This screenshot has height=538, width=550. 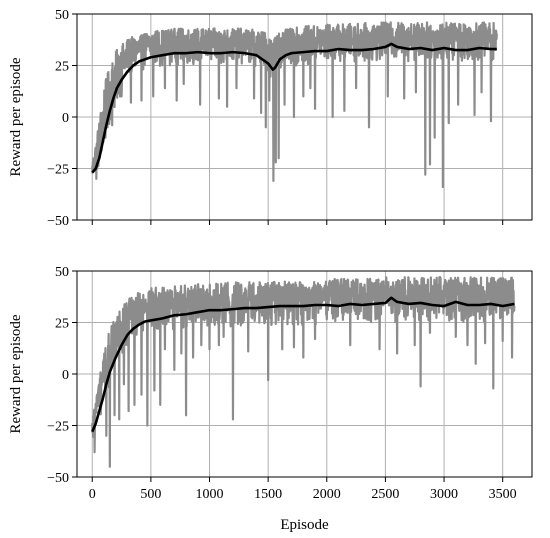 What do you see at coordinates (92, 494) in the screenshot?
I see `x-tick-label: 0` at bounding box center [92, 494].